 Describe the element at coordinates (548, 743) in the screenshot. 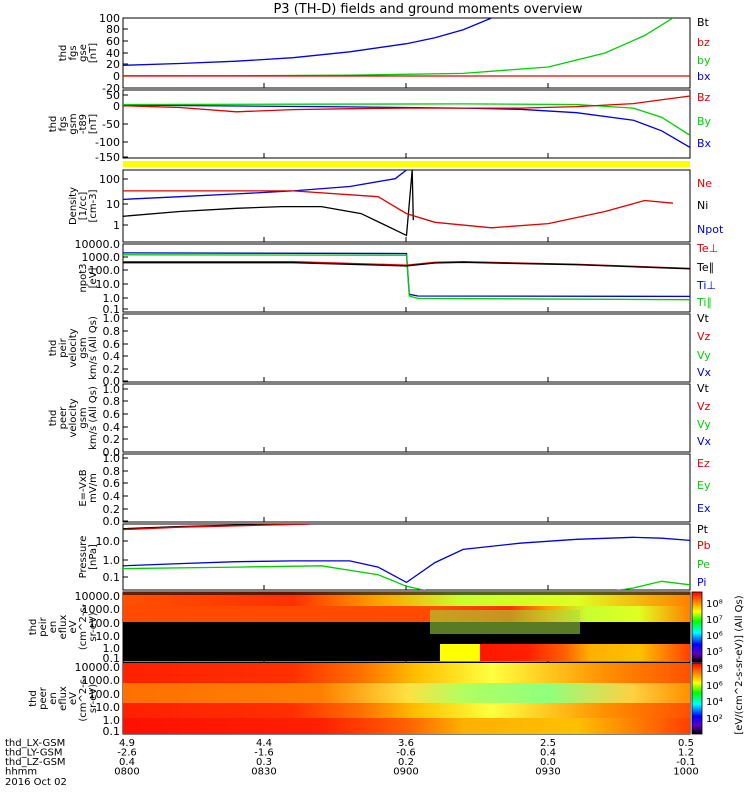

I see `x-axis-value: 2.5` at that location.